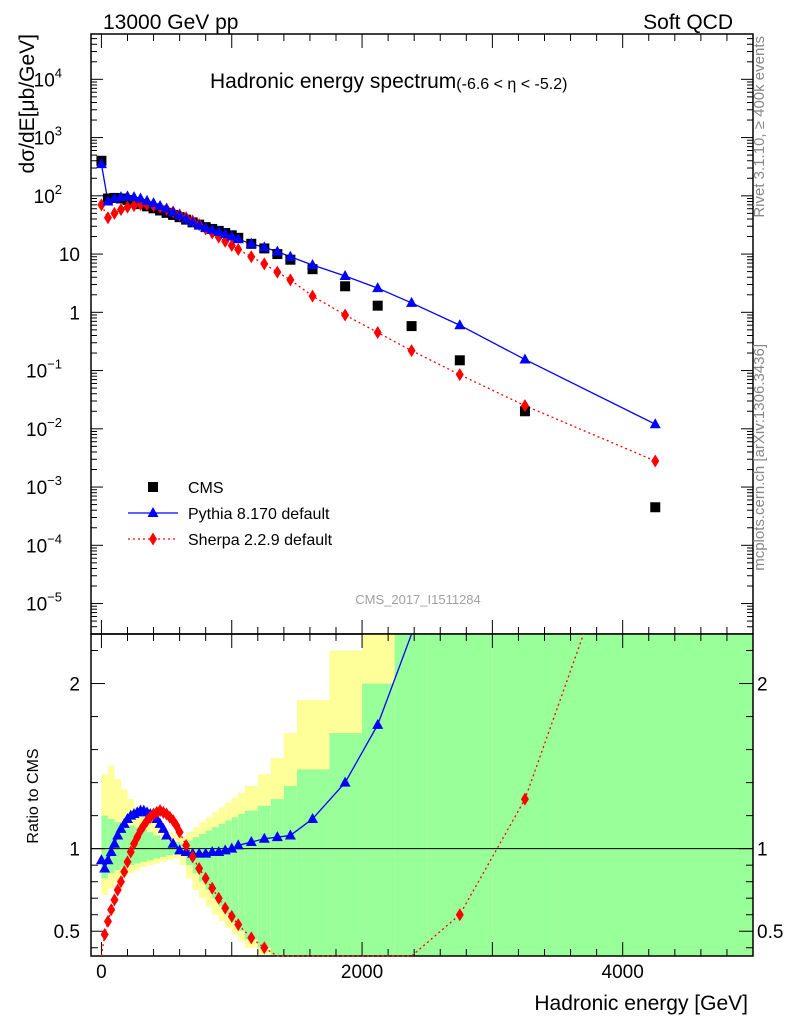  I want to click on ratio-y-tick-label: 0.5, so click(67, 932).